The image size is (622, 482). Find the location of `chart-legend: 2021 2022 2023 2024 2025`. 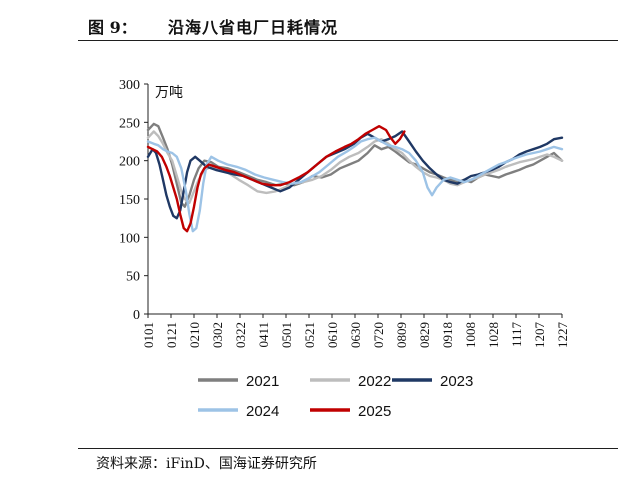

chart-legend: 2021 2022 2023 2024 2025 is located at coordinates (335, 396).